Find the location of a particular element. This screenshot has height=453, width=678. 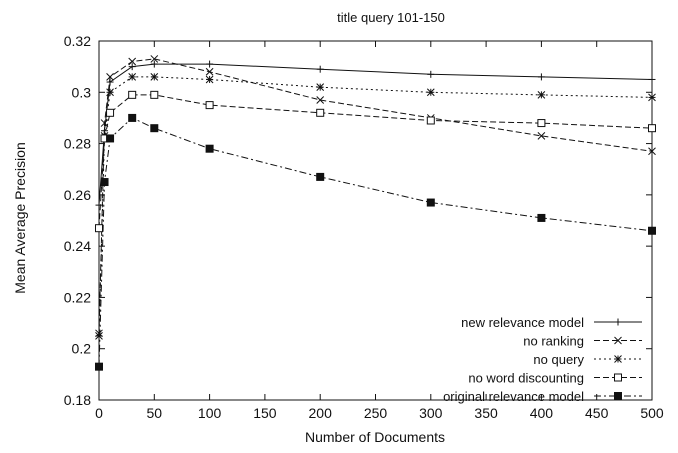

x-tick-label: 150 is located at coordinates (265, 413).